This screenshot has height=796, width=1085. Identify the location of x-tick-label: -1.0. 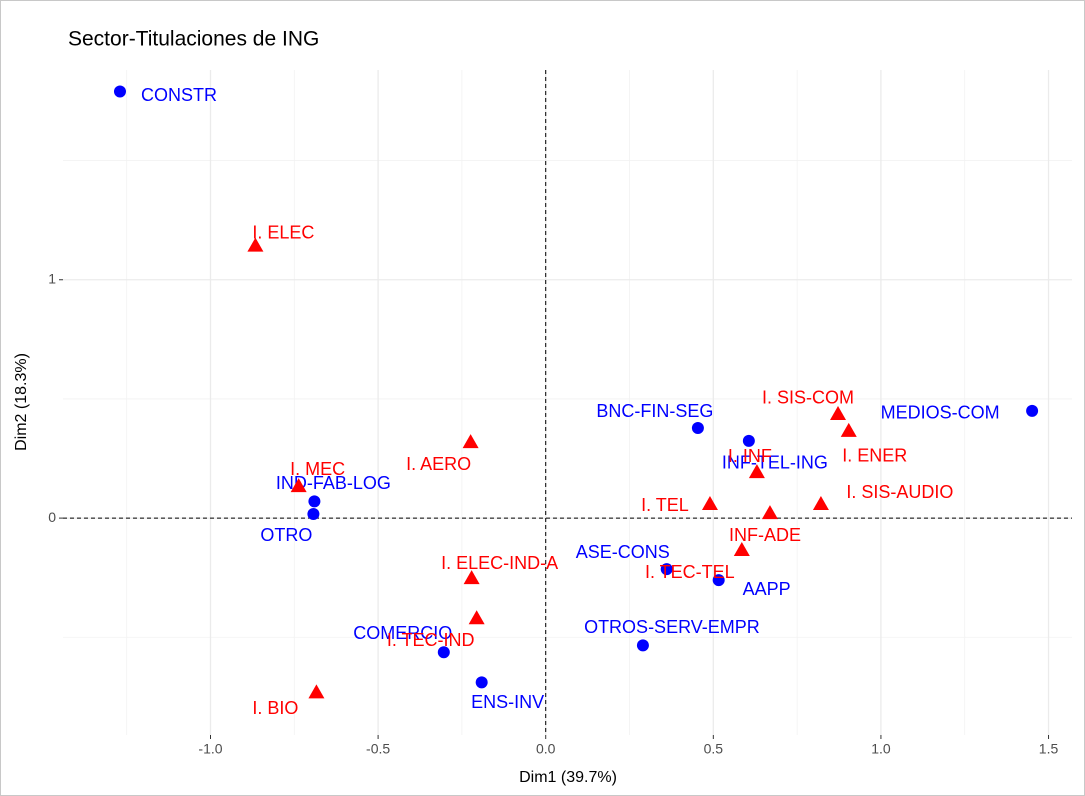
(210, 749).